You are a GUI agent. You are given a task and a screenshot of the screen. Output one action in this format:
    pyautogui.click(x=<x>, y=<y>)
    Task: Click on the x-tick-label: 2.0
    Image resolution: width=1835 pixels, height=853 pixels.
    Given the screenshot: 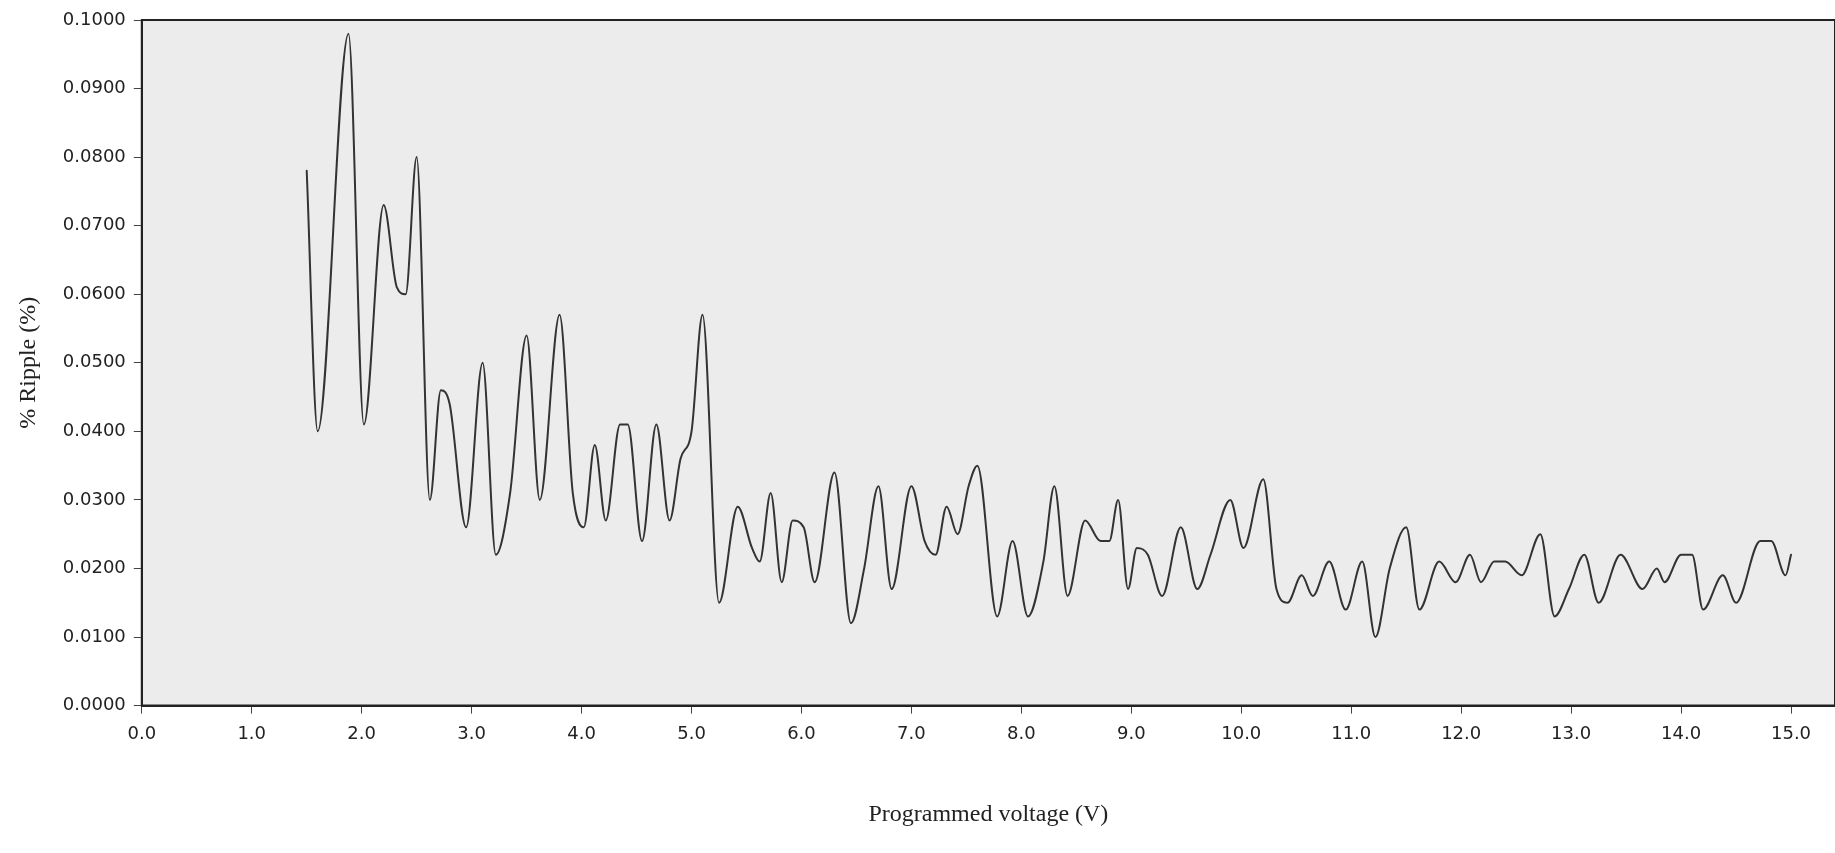 What is the action you would take?
    pyautogui.click(x=361, y=733)
    